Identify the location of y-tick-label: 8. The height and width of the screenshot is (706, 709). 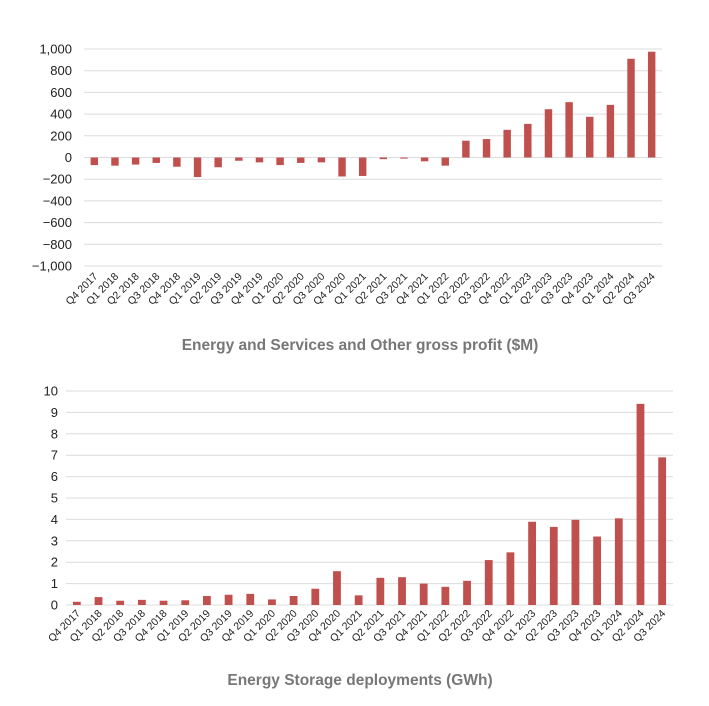
(54, 433).